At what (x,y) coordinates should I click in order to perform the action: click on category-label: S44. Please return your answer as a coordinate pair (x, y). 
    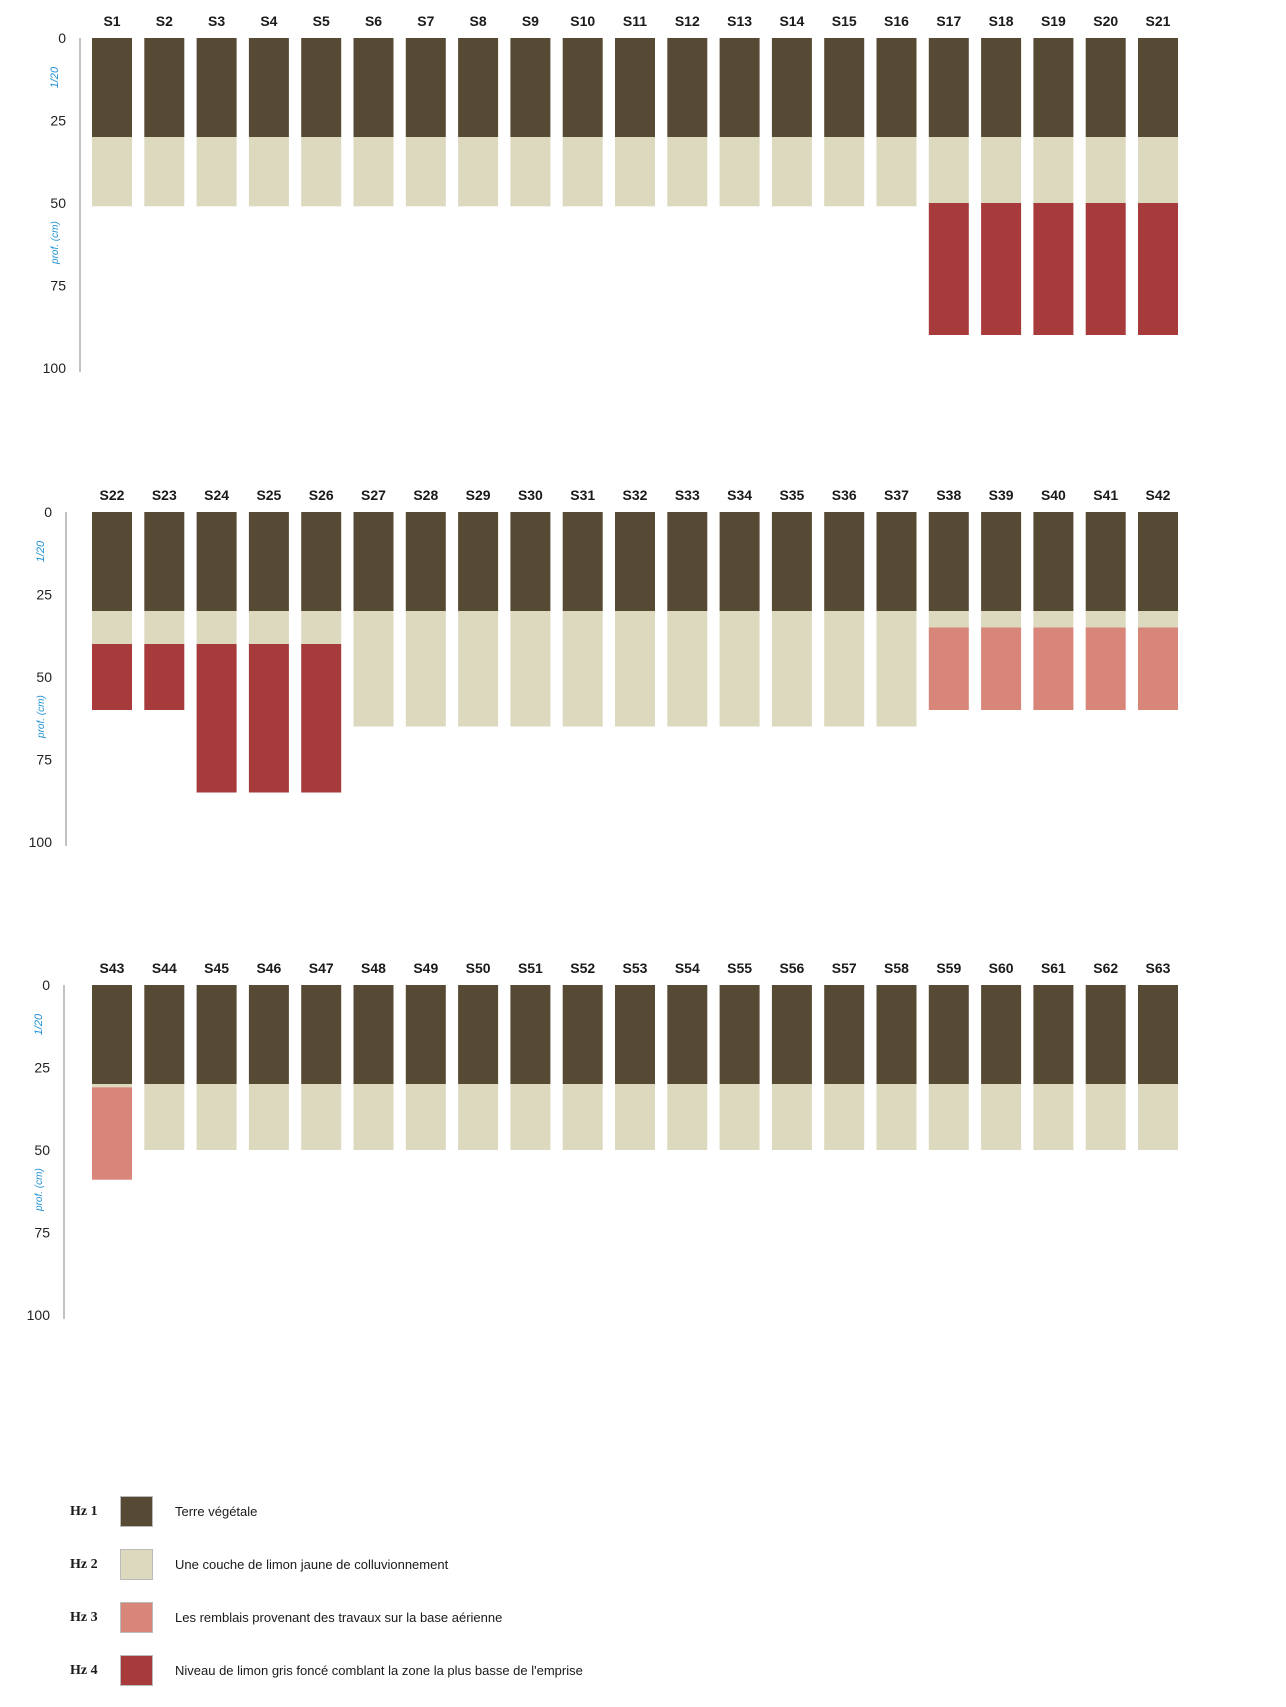
    Looking at the image, I should click on (164, 968).